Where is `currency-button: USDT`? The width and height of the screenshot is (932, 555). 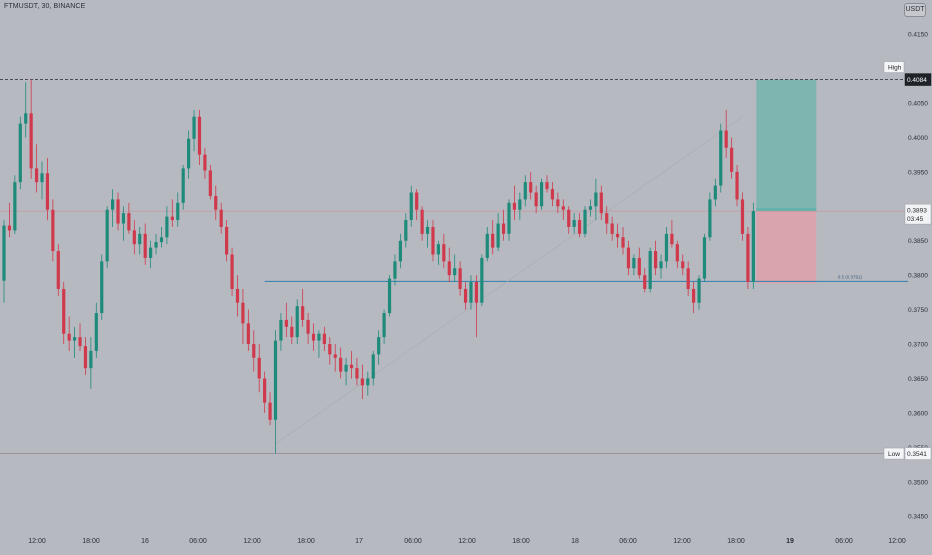
currency-button: USDT is located at coordinates (915, 10).